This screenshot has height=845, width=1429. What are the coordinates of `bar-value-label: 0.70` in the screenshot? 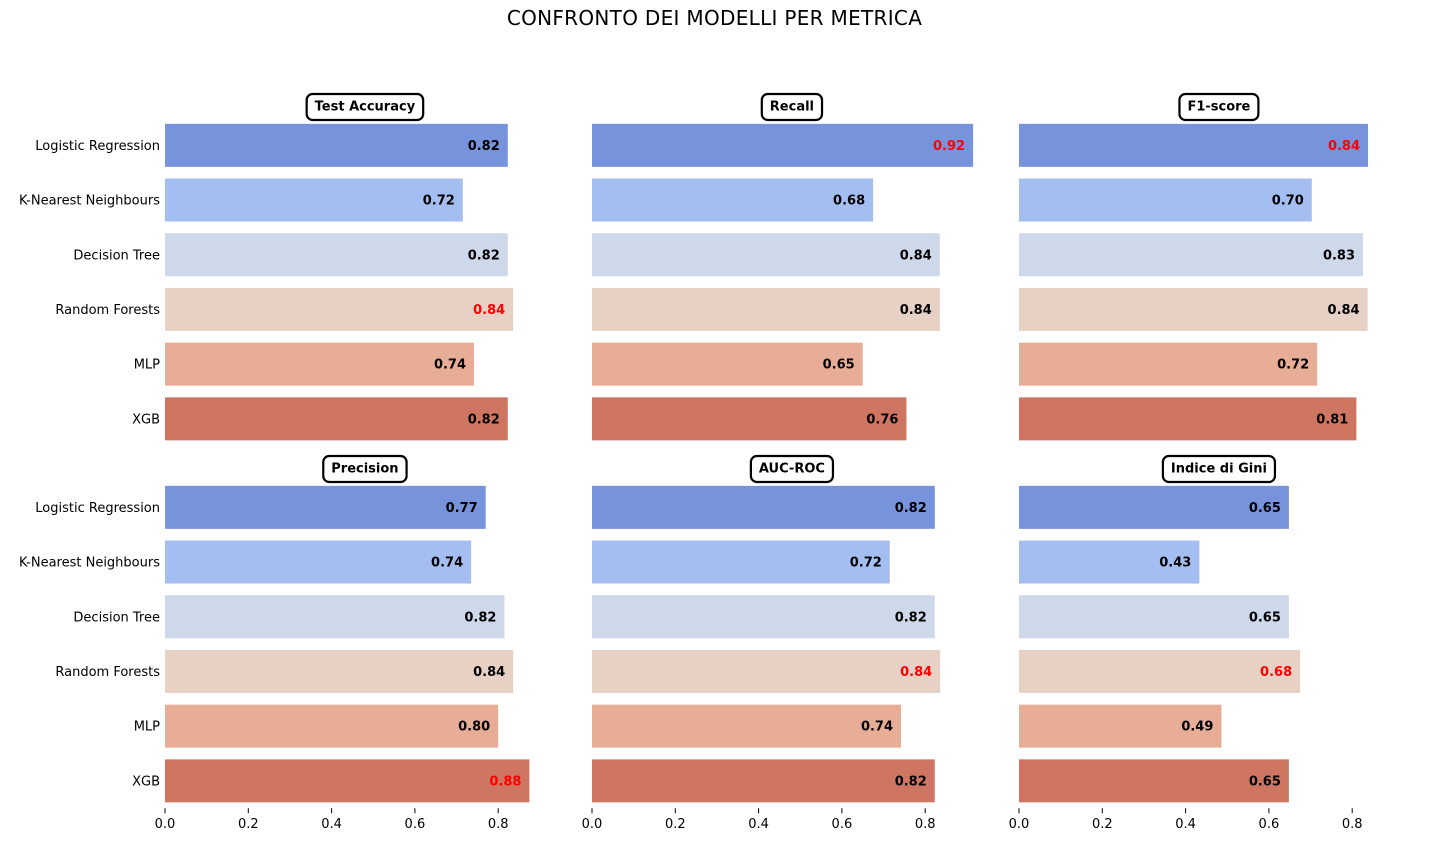 It's located at (1288, 201).